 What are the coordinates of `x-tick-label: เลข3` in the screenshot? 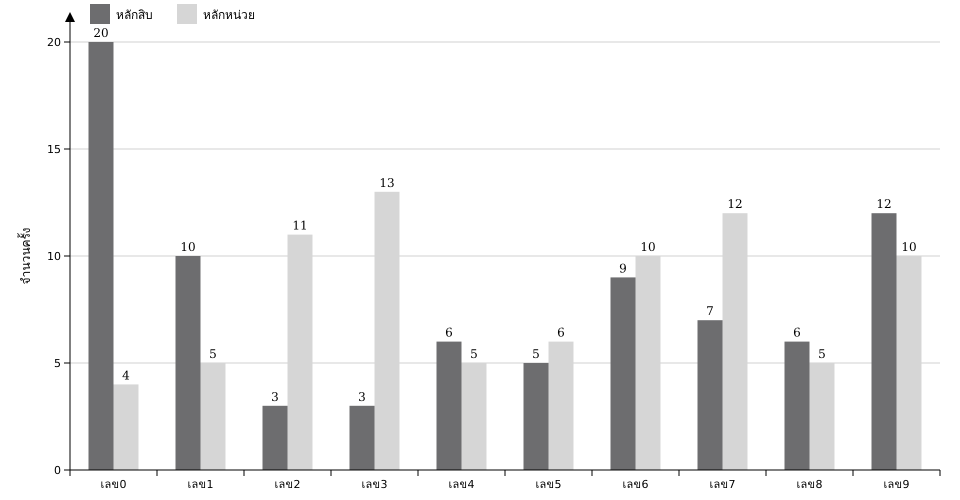 It's located at (375, 484).